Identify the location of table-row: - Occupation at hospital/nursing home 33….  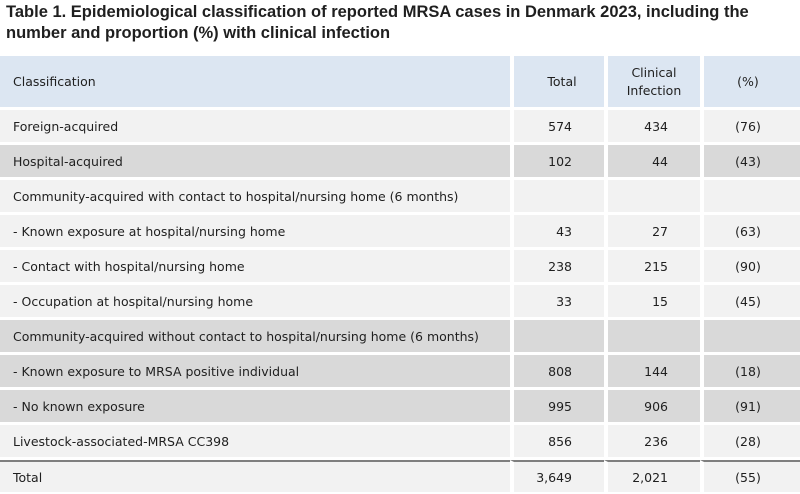
(400, 302).